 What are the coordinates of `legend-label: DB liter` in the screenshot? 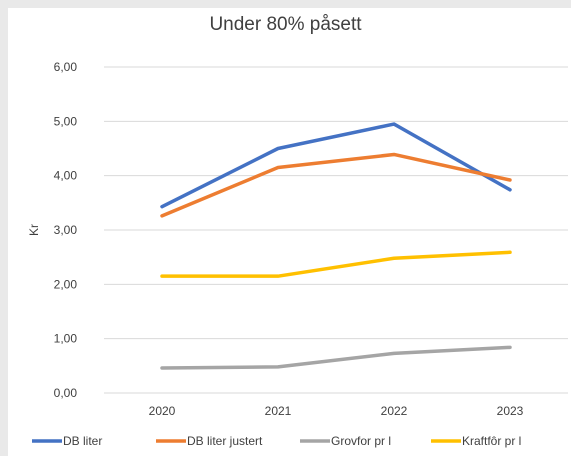 It's located at (82, 441).